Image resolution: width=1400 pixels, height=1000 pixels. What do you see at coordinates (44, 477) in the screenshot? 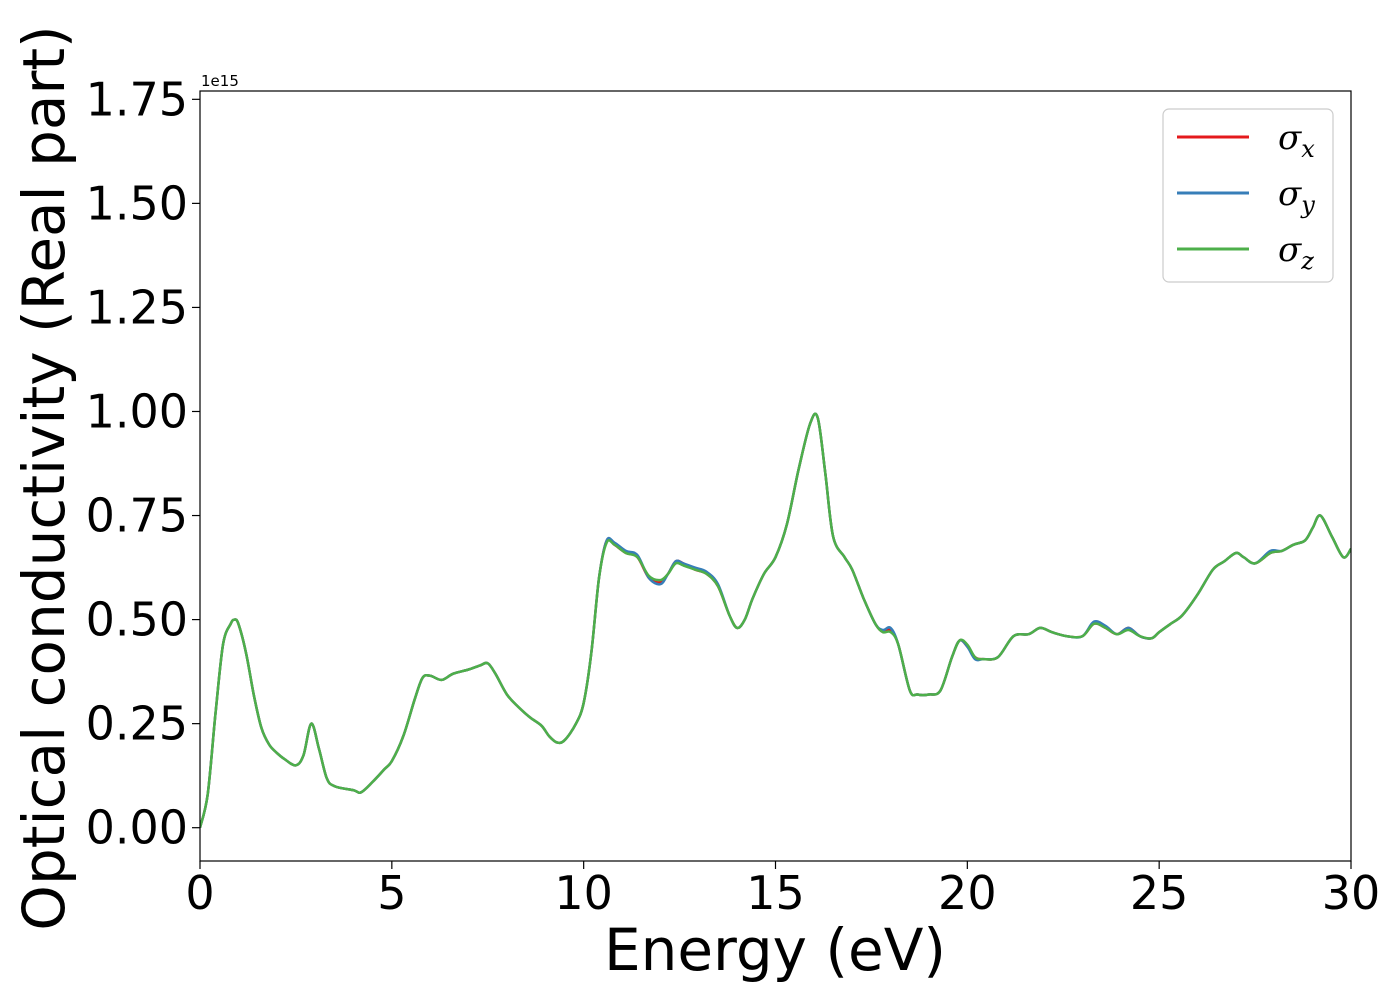
I see `y-axis-title: Optical conductivity (Real part)` at bounding box center [44, 477].